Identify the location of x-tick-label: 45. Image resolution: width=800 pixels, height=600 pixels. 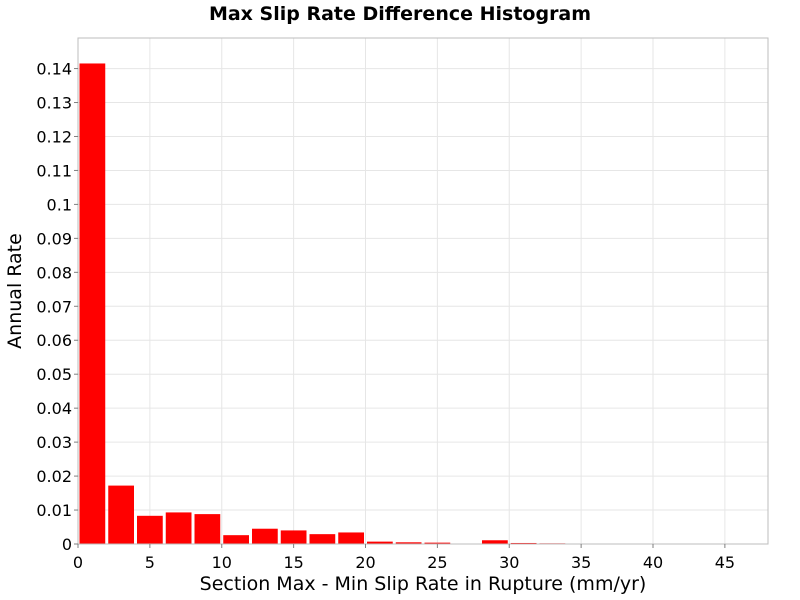
(725, 562).